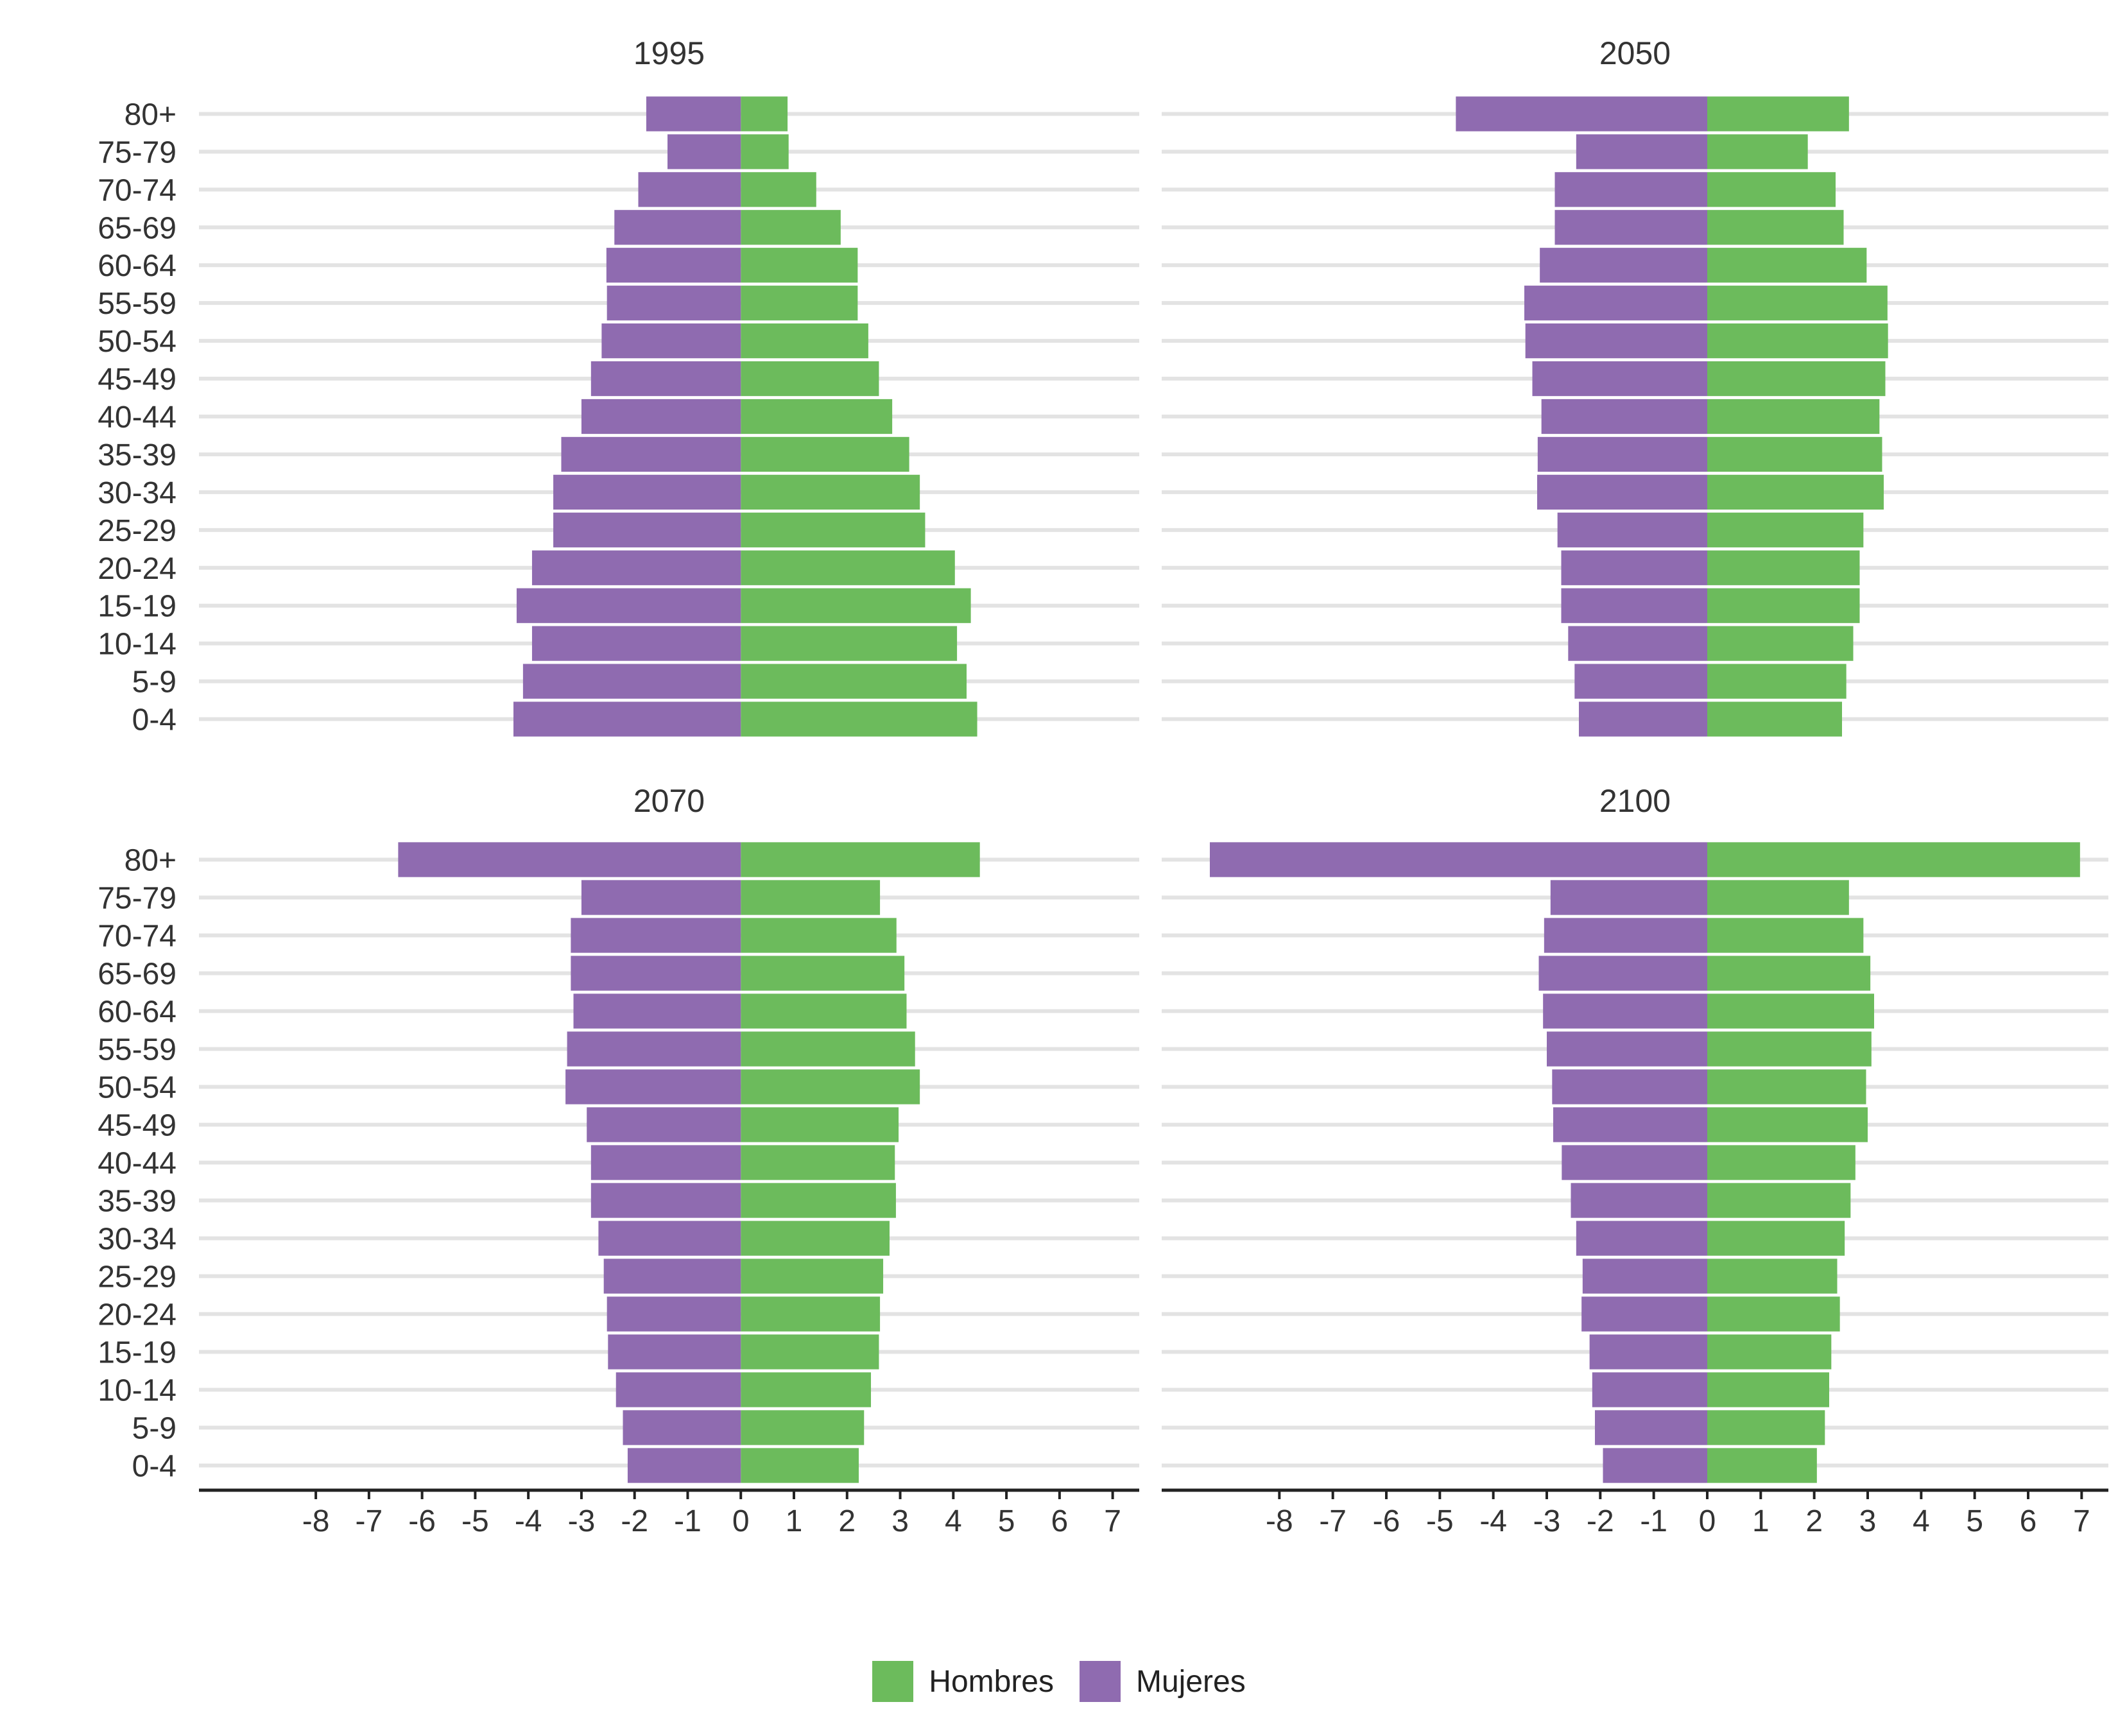 This screenshot has height=1736, width=2118. Describe the element at coordinates (1868, 1521) in the screenshot. I see `x-tick-label: 3` at that location.